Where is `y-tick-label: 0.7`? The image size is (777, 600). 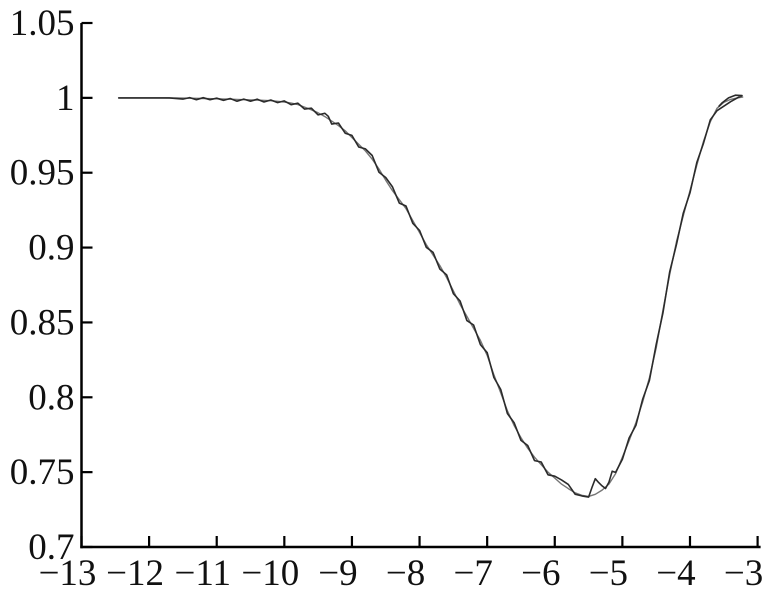 y-tick-label: 0.7 is located at coordinates (51, 547).